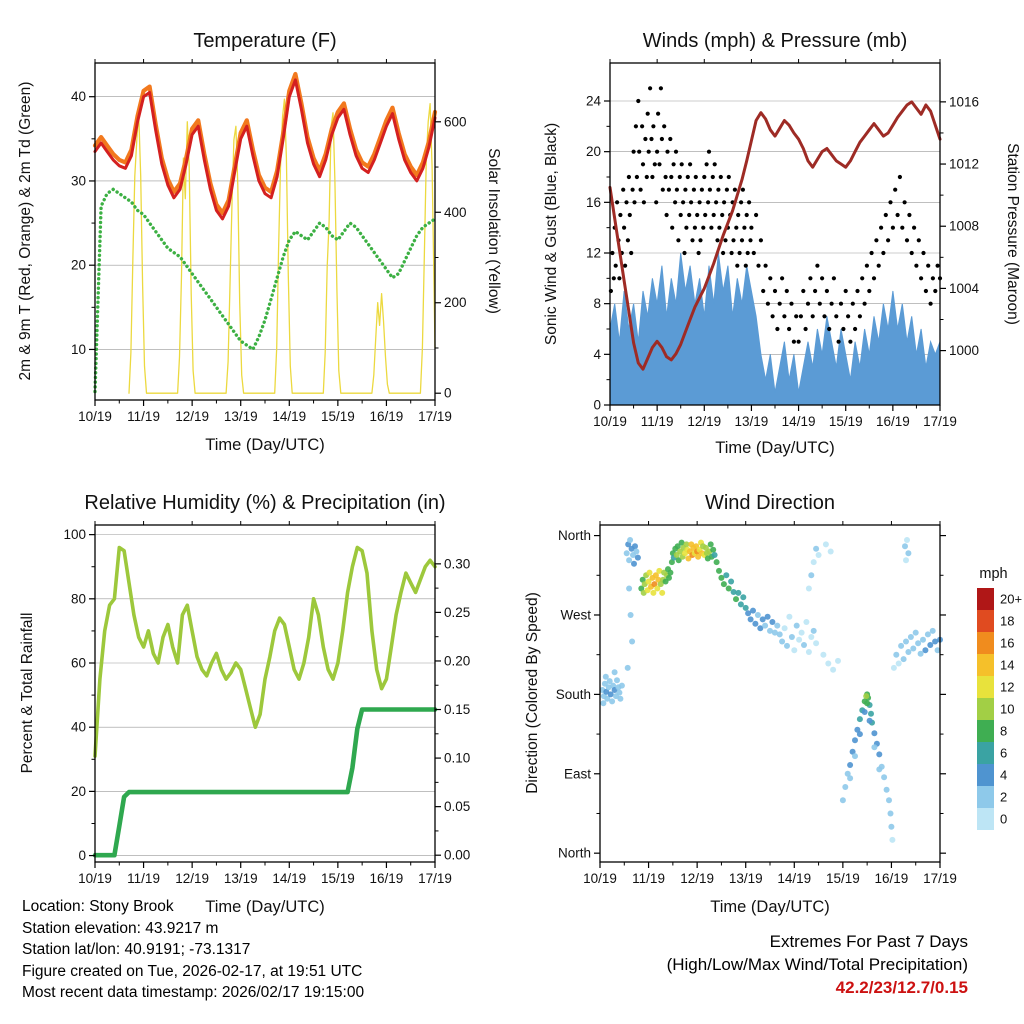 This screenshot has width=1024, height=1024. What do you see at coordinates (964, 288) in the screenshot?
I see `svg-text: 1004` at bounding box center [964, 288].